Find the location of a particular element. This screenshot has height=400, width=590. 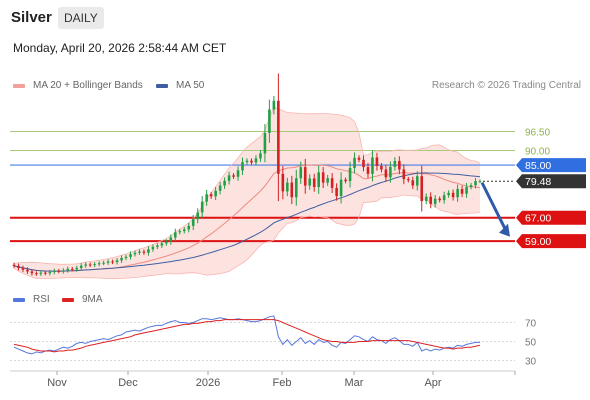

forecast-arrow-shaft is located at coordinates (494, 206).